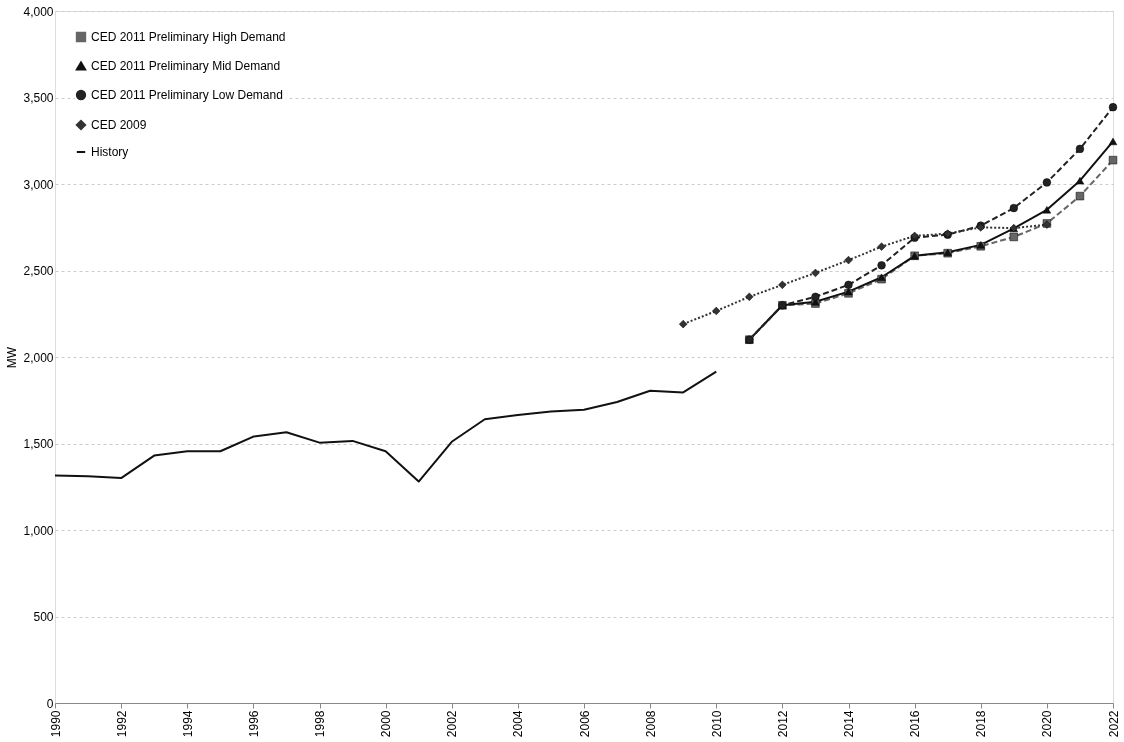 The height and width of the screenshot is (742, 1124). Describe the element at coordinates (38, 530) in the screenshot. I see `y-tick-label: 1,000` at that location.